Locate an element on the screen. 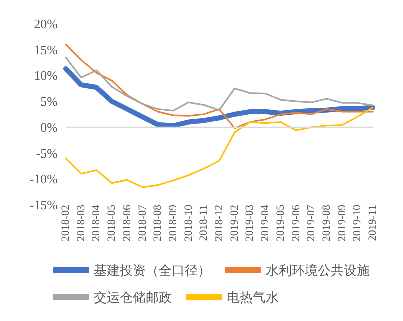  x-tick-label: 2018-03 is located at coordinates (81, 223).